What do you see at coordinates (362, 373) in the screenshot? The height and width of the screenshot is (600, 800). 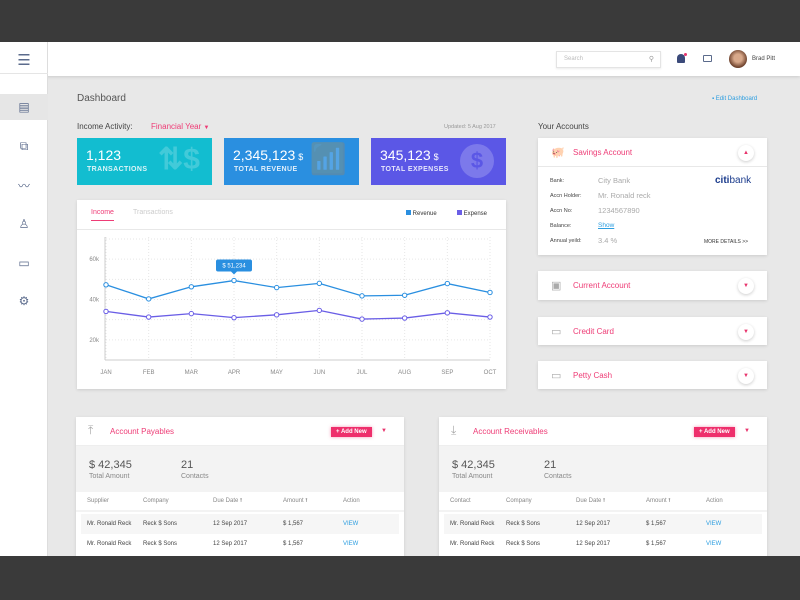 I see `x-tick-label: JUL` at bounding box center [362, 373].